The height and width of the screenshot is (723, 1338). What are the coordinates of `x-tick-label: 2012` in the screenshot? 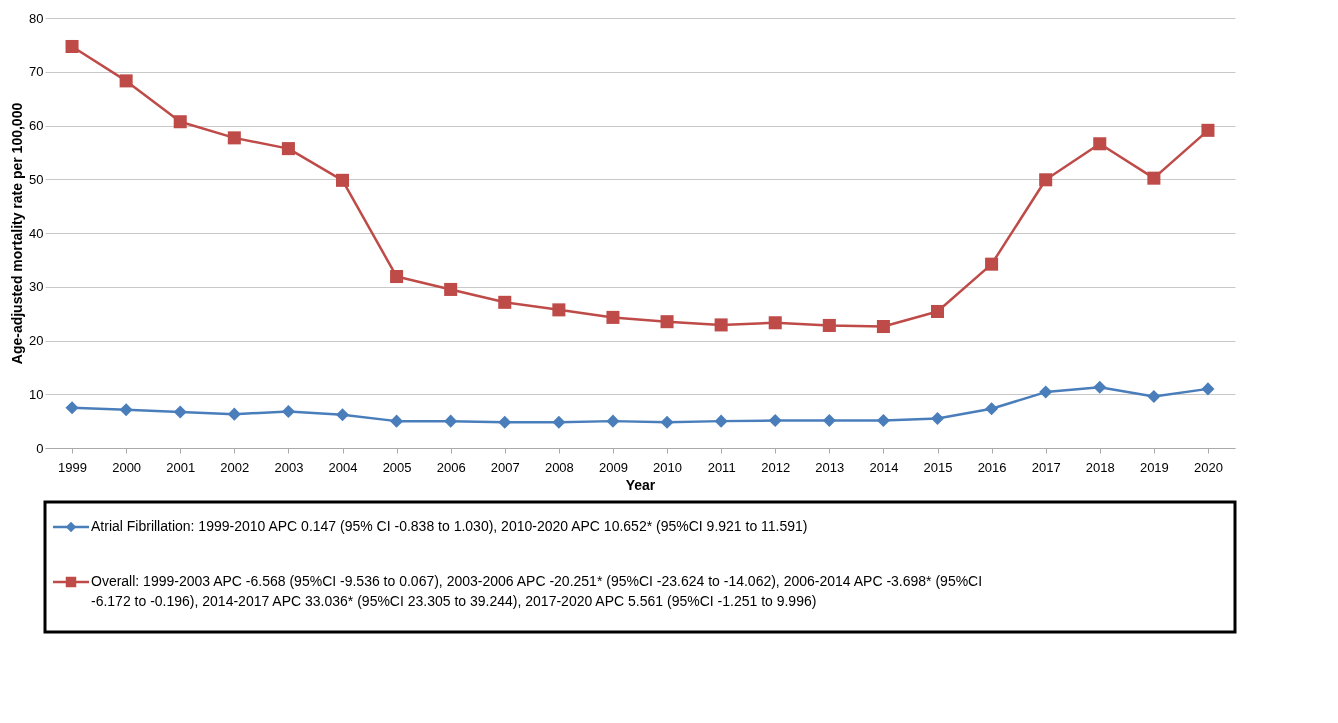 It's located at (776, 467).